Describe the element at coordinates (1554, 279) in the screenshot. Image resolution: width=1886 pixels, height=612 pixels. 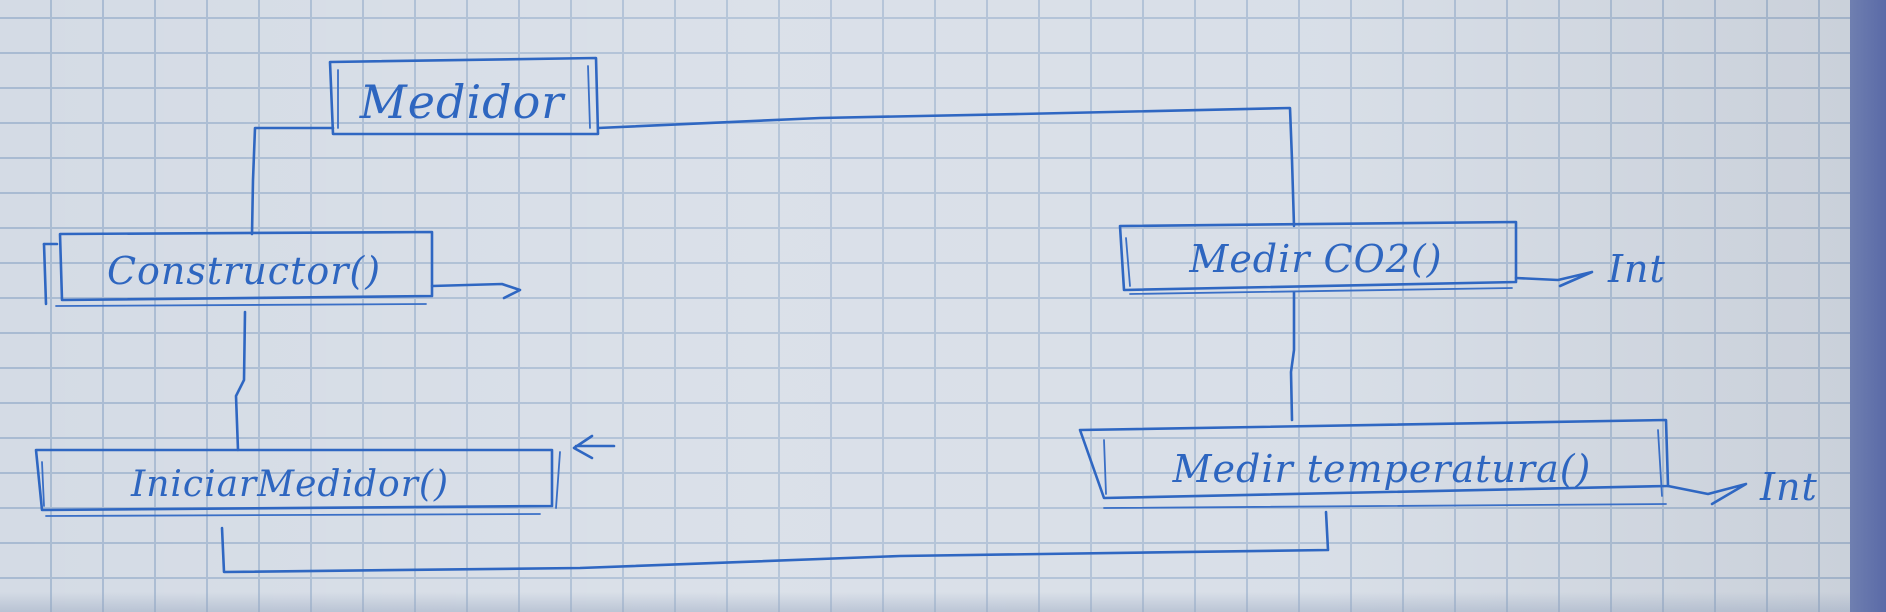
I see `return-arrow-medir-co2` at that location.